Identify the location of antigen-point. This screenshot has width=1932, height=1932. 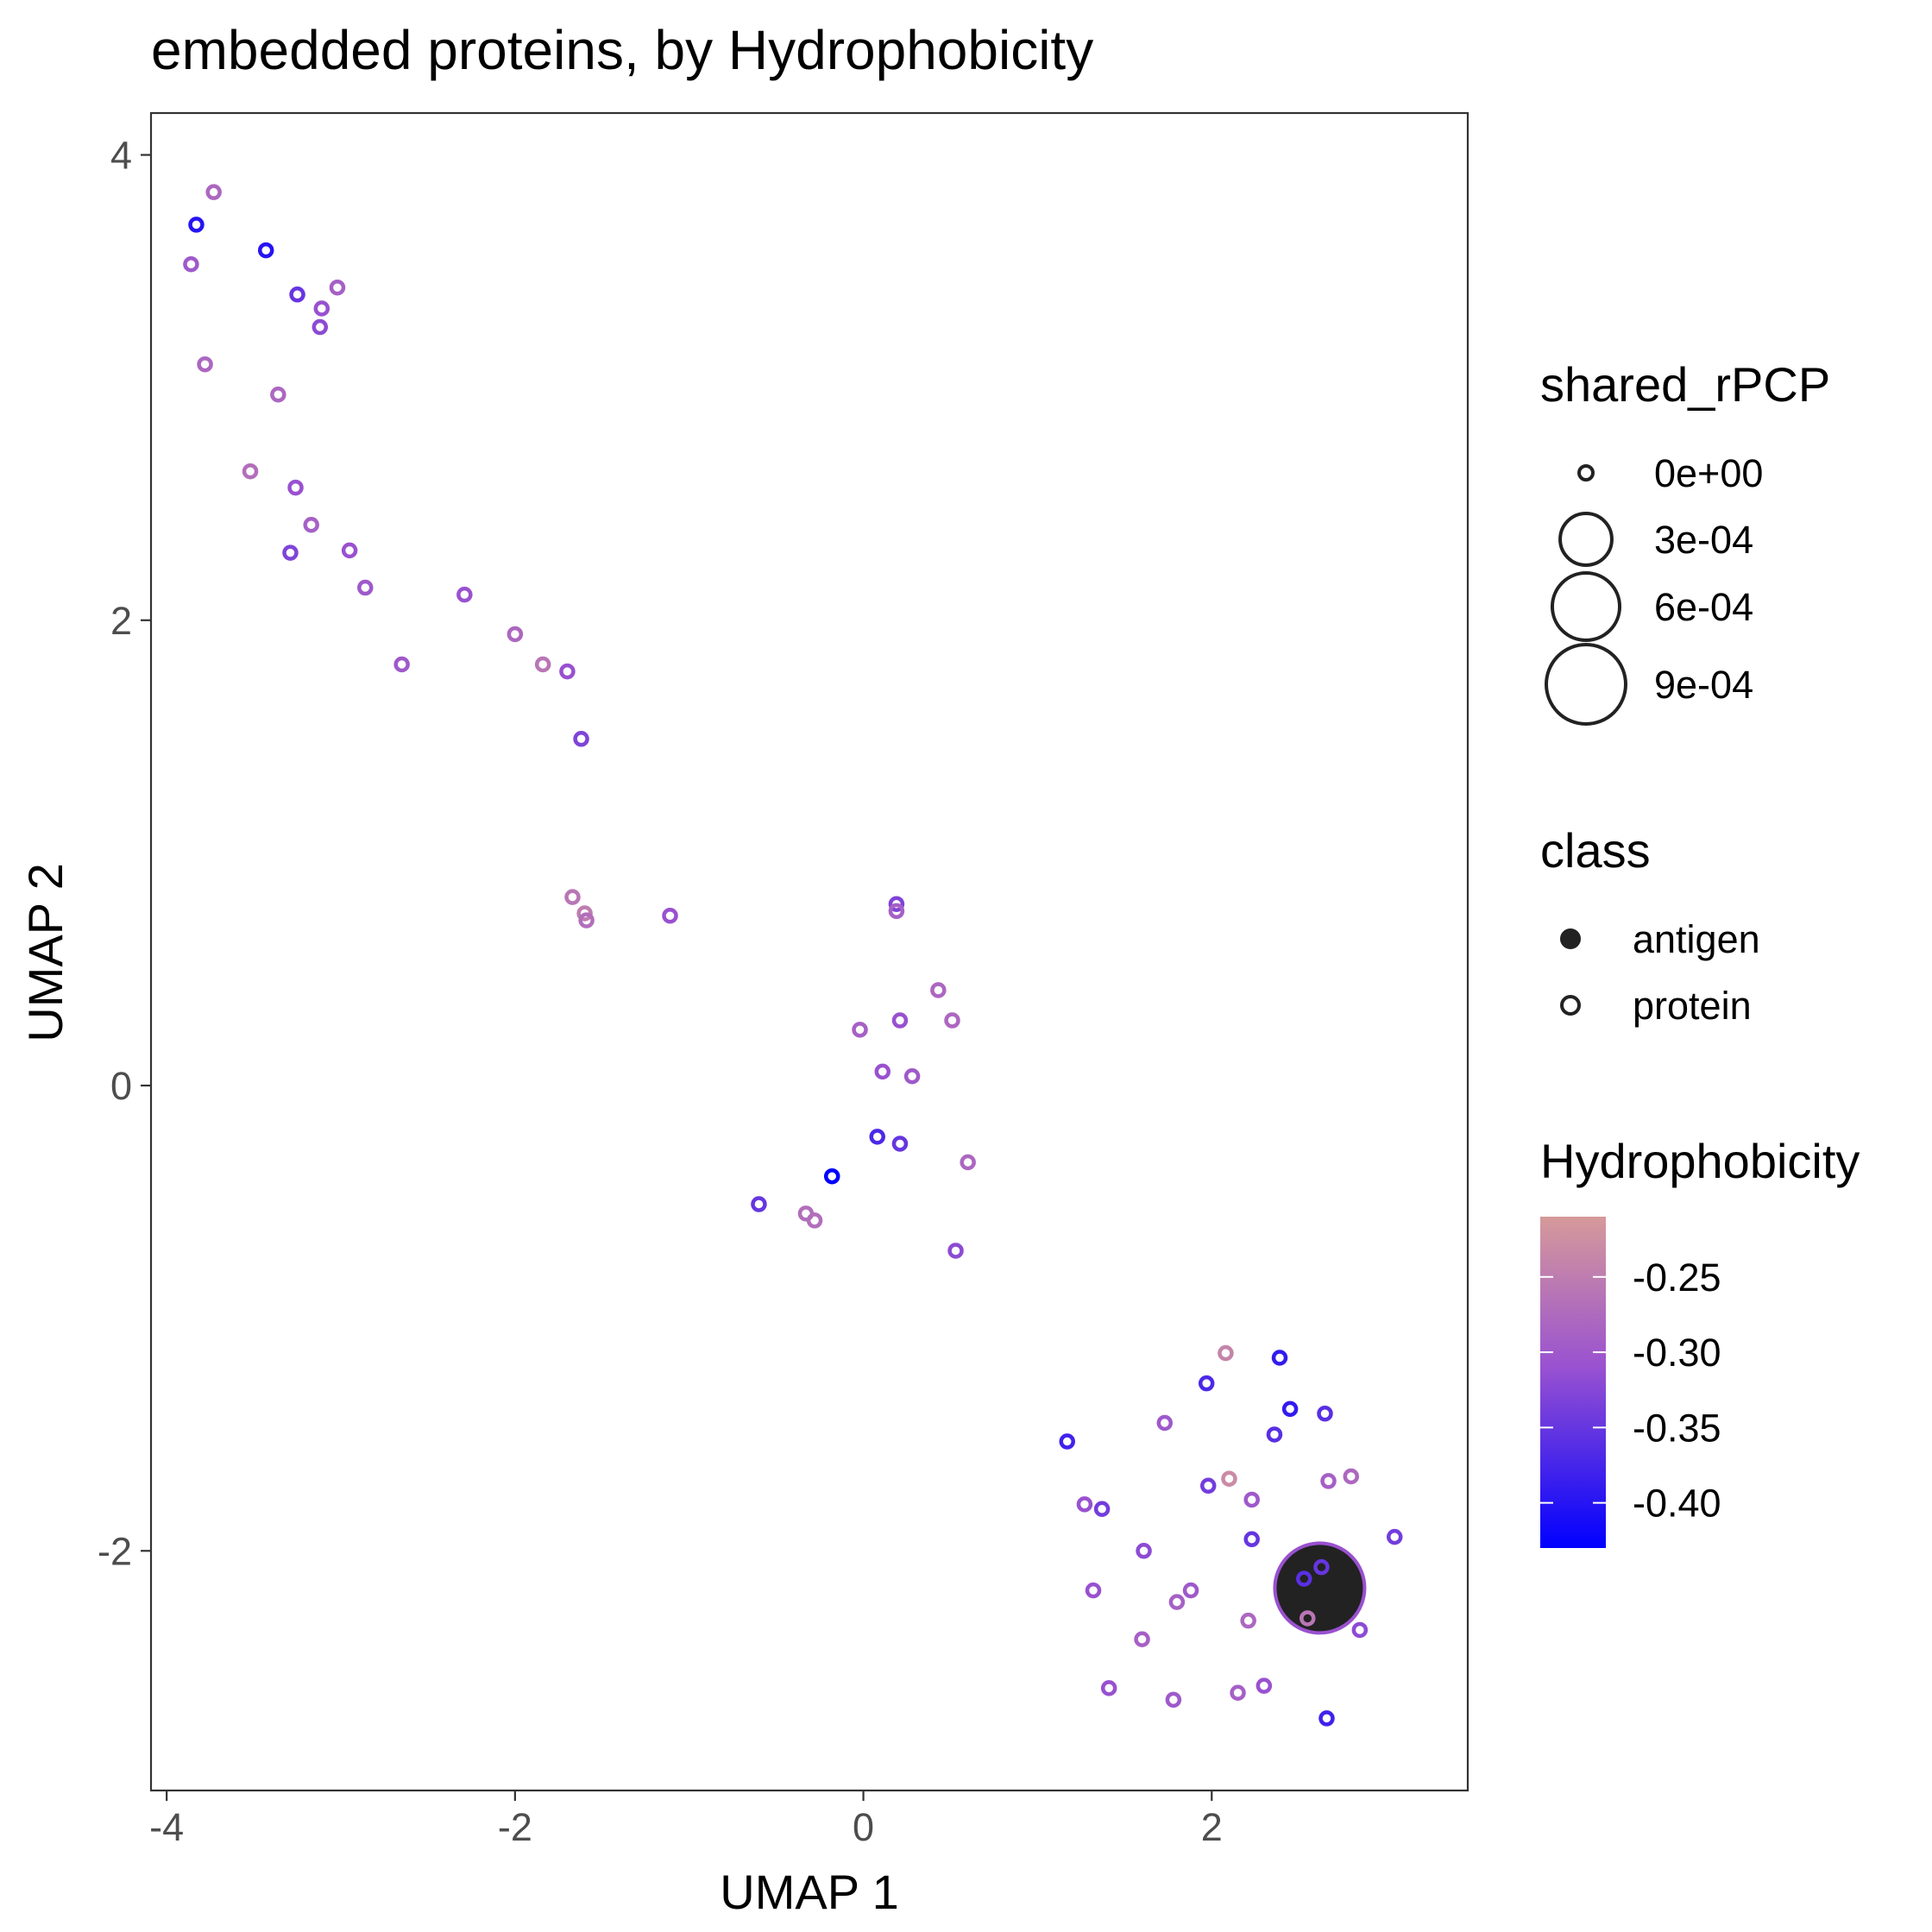
(1320, 1588).